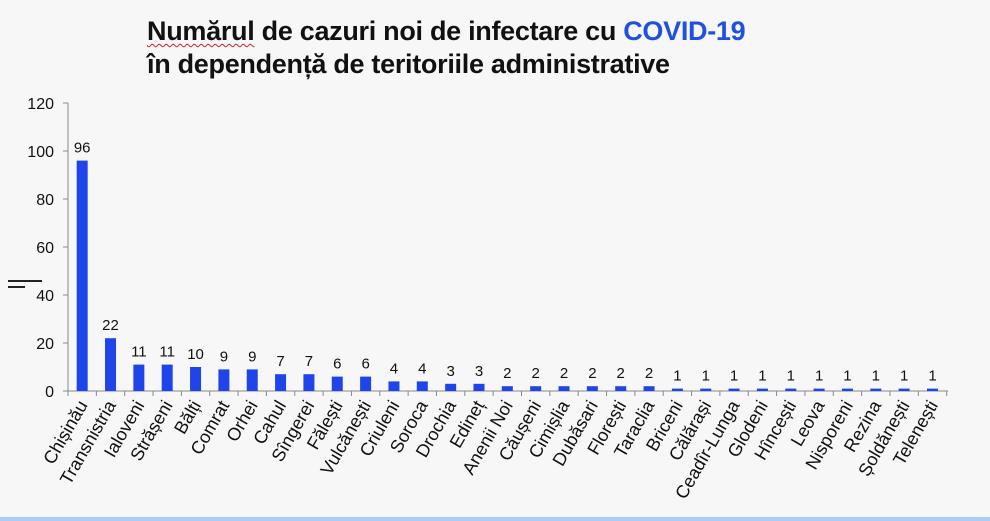 The width and height of the screenshot is (990, 521). Describe the element at coordinates (195, 354) in the screenshot. I see `data-label: 10` at that location.